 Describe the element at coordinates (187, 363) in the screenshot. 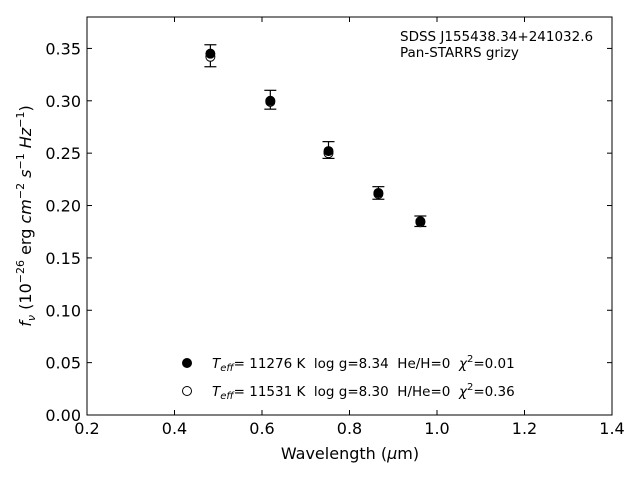

I see `legend-marker-filled` at that location.